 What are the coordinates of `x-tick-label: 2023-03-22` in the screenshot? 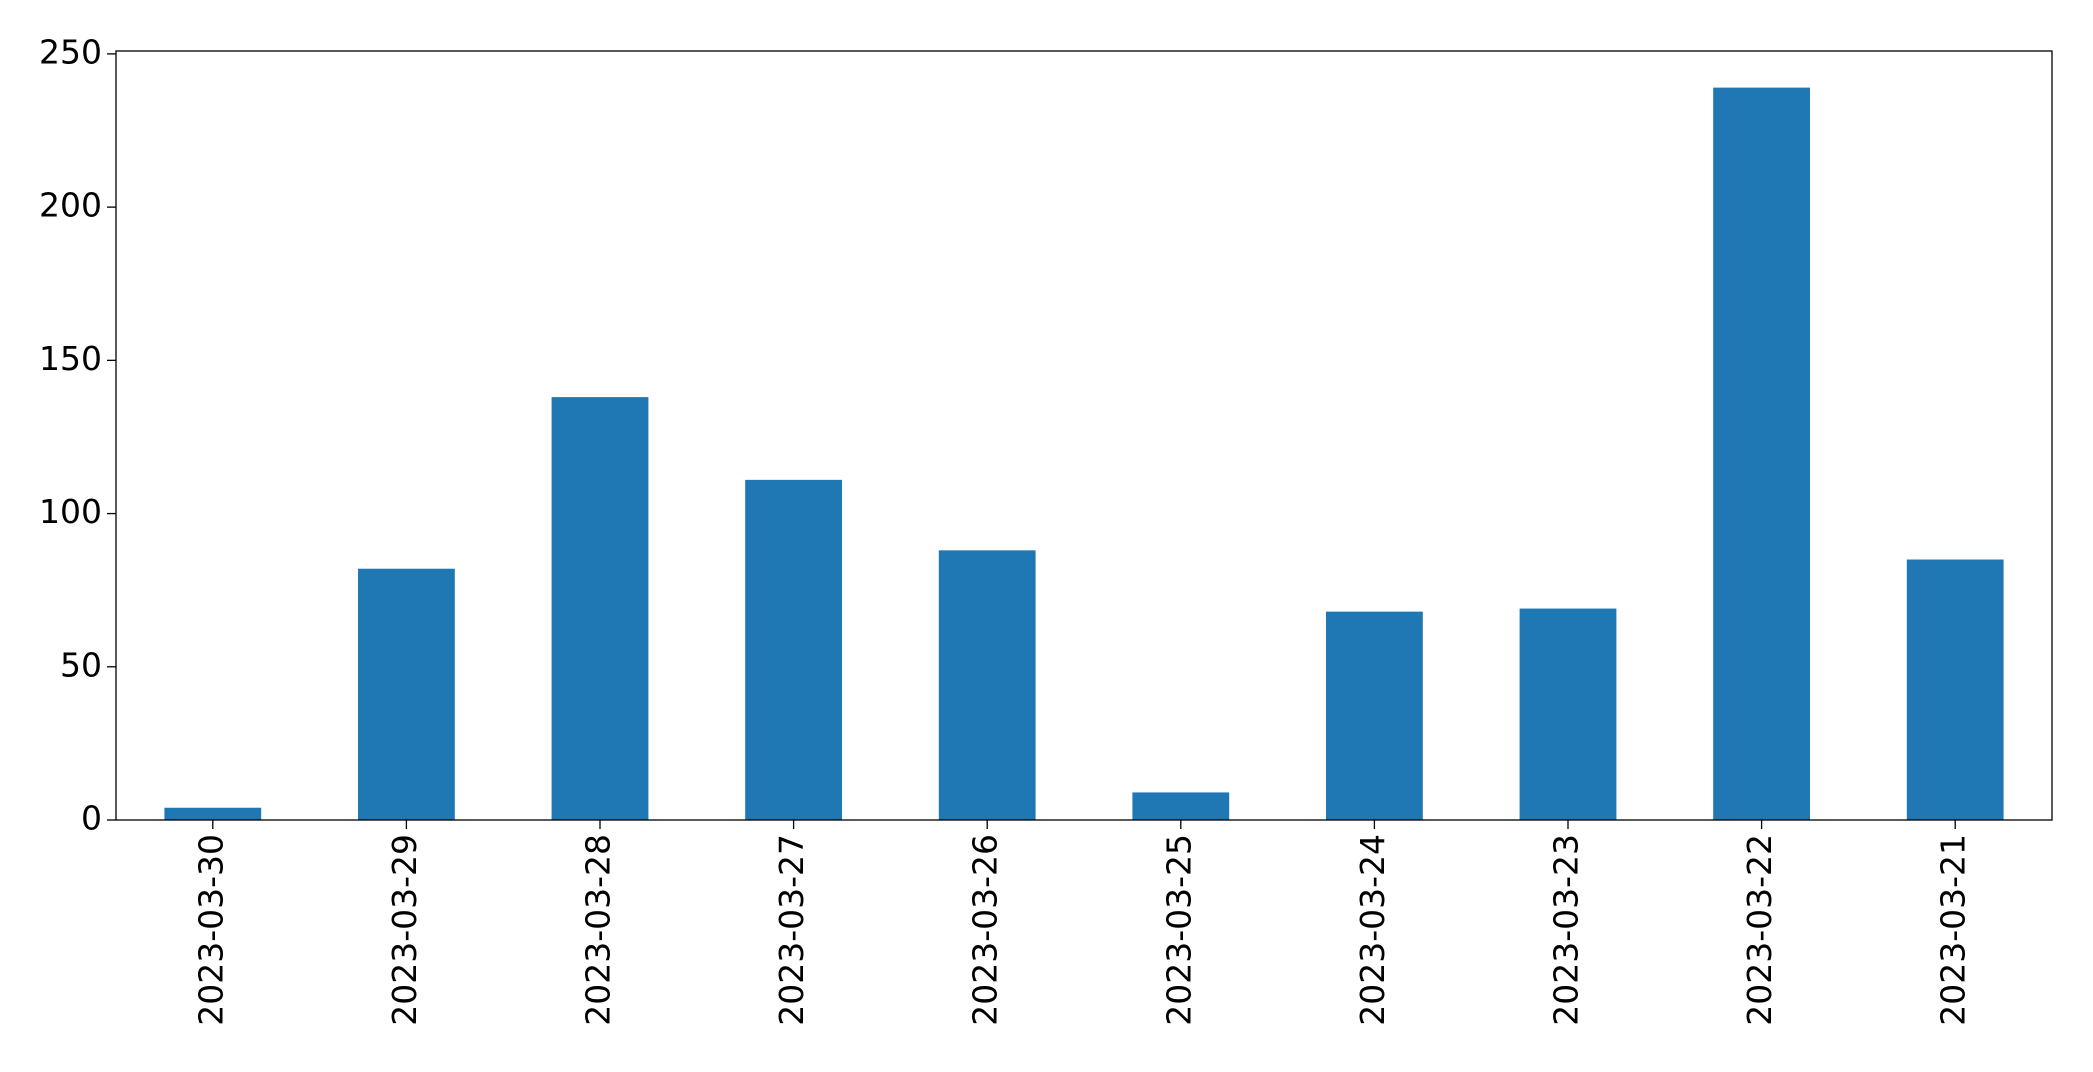 It's located at (1759, 930).